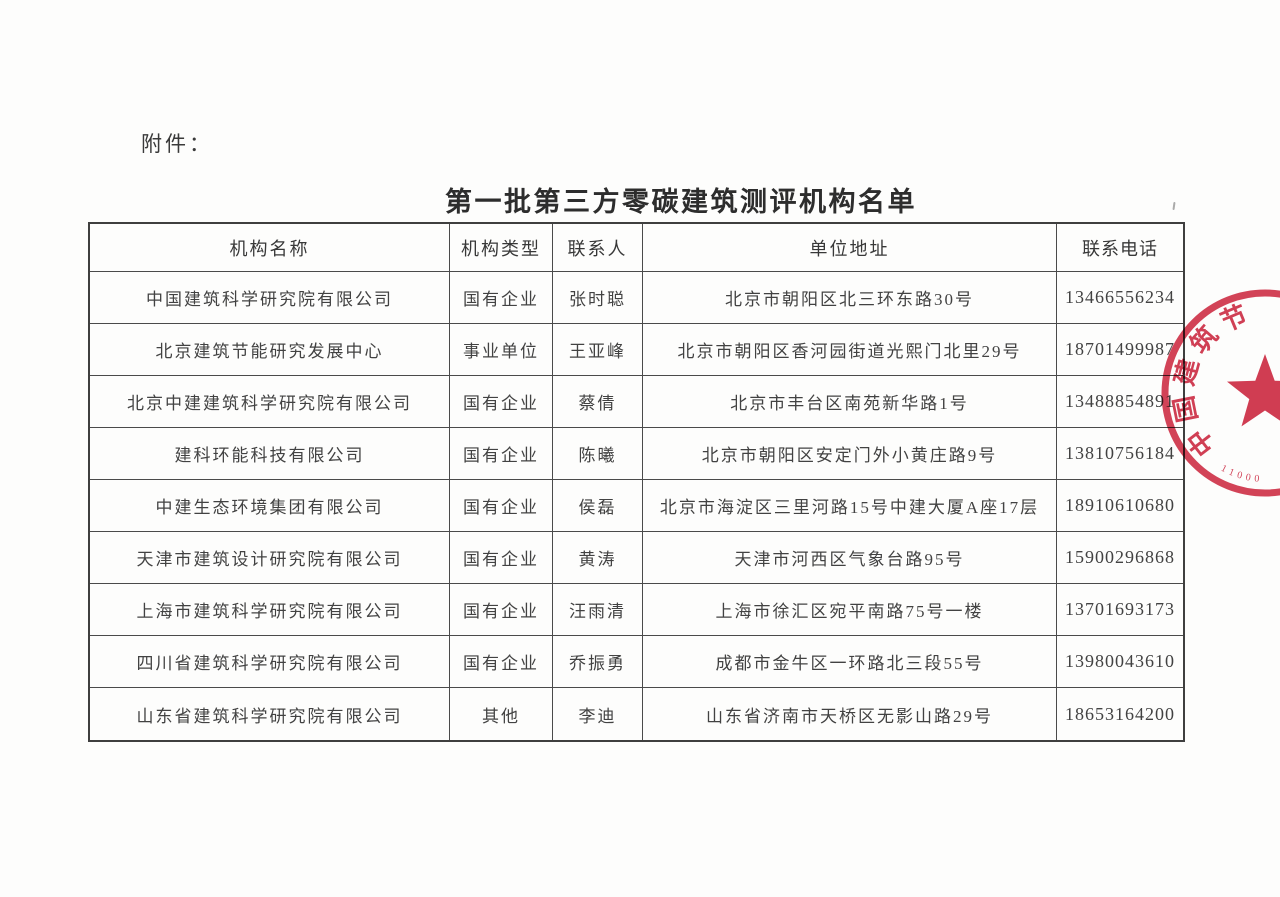  What do you see at coordinates (850, 248) in the screenshot?
I see `column-header-address: 单位地址` at bounding box center [850, 248].